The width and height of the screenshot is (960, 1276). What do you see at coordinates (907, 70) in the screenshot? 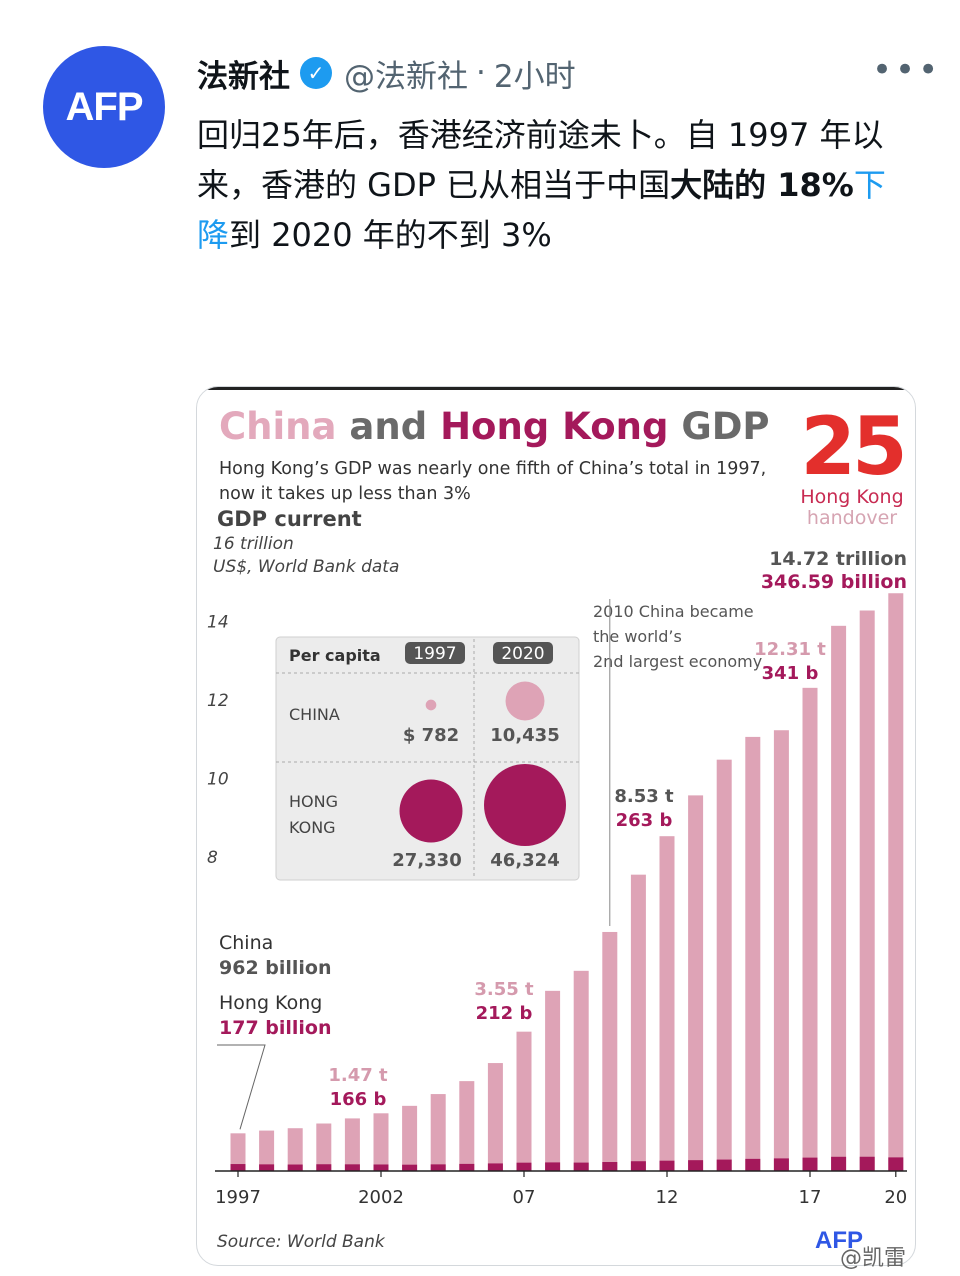
I see `more-options-icon: •••` at bounding box center [907, 70].